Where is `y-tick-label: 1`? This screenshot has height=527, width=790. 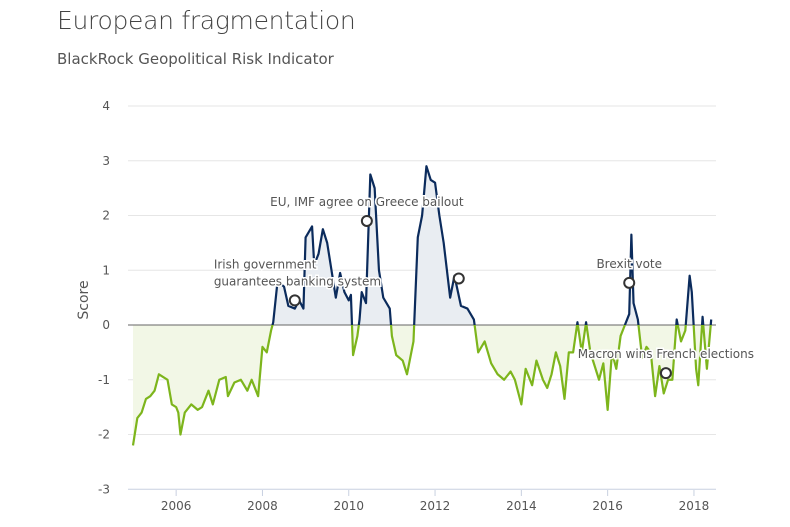
y-tick-label: 1 is located at coordinates (106, 270).